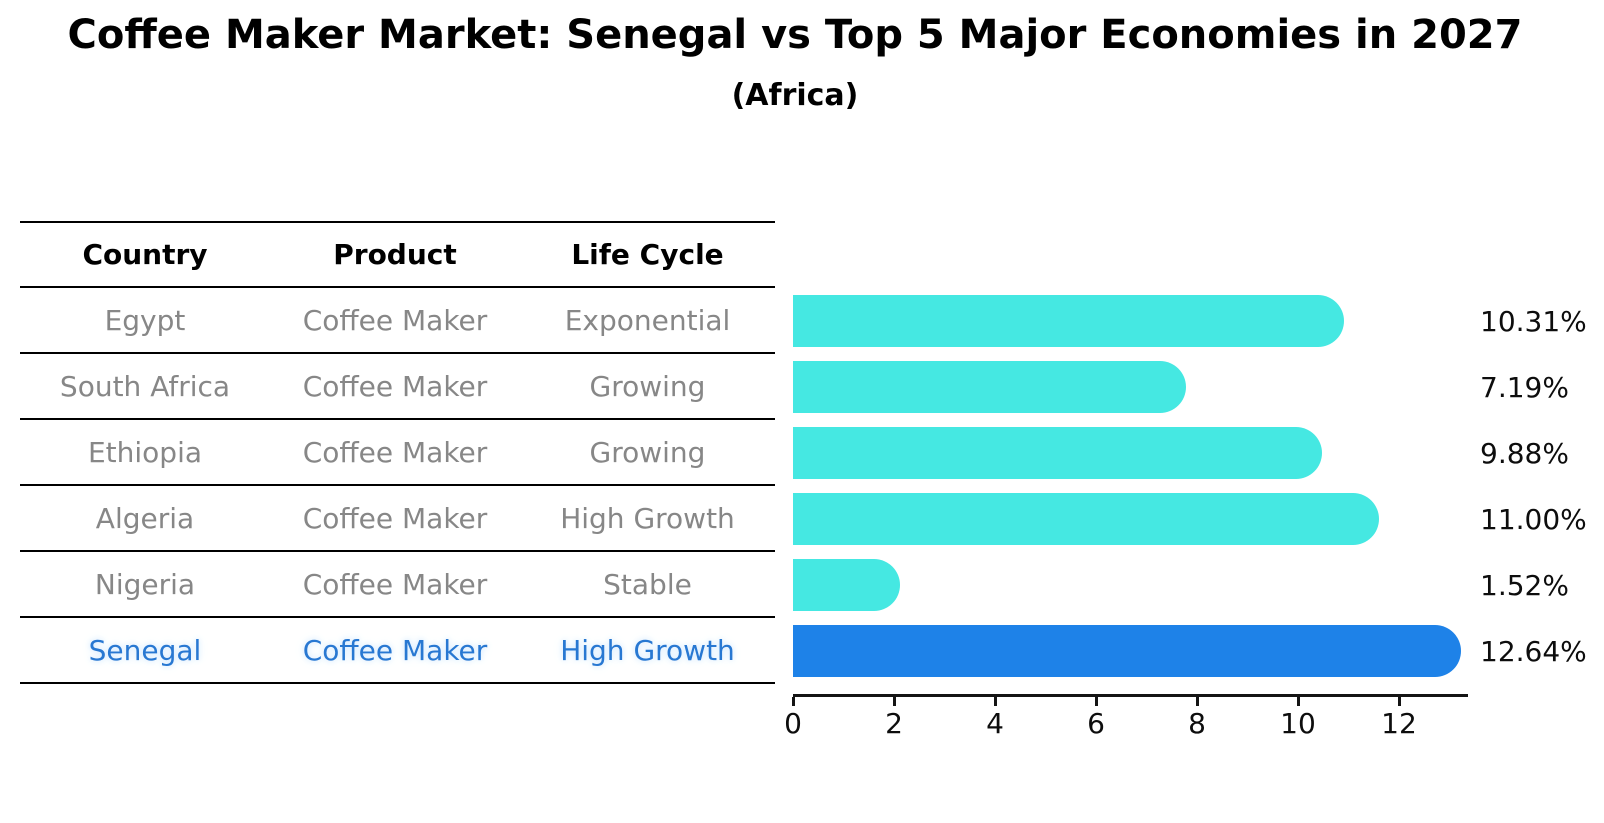  What do you see at coordinates (145, 320) in the screenshot?
I see `table-cell-country: Egypt` at bounding box center [145, 320].